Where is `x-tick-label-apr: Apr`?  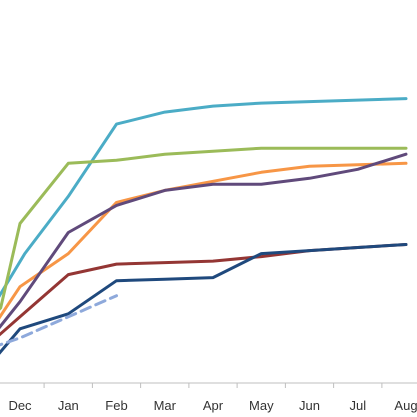
x-tick-label-apr: Apr is located at coordinates (213, 405).